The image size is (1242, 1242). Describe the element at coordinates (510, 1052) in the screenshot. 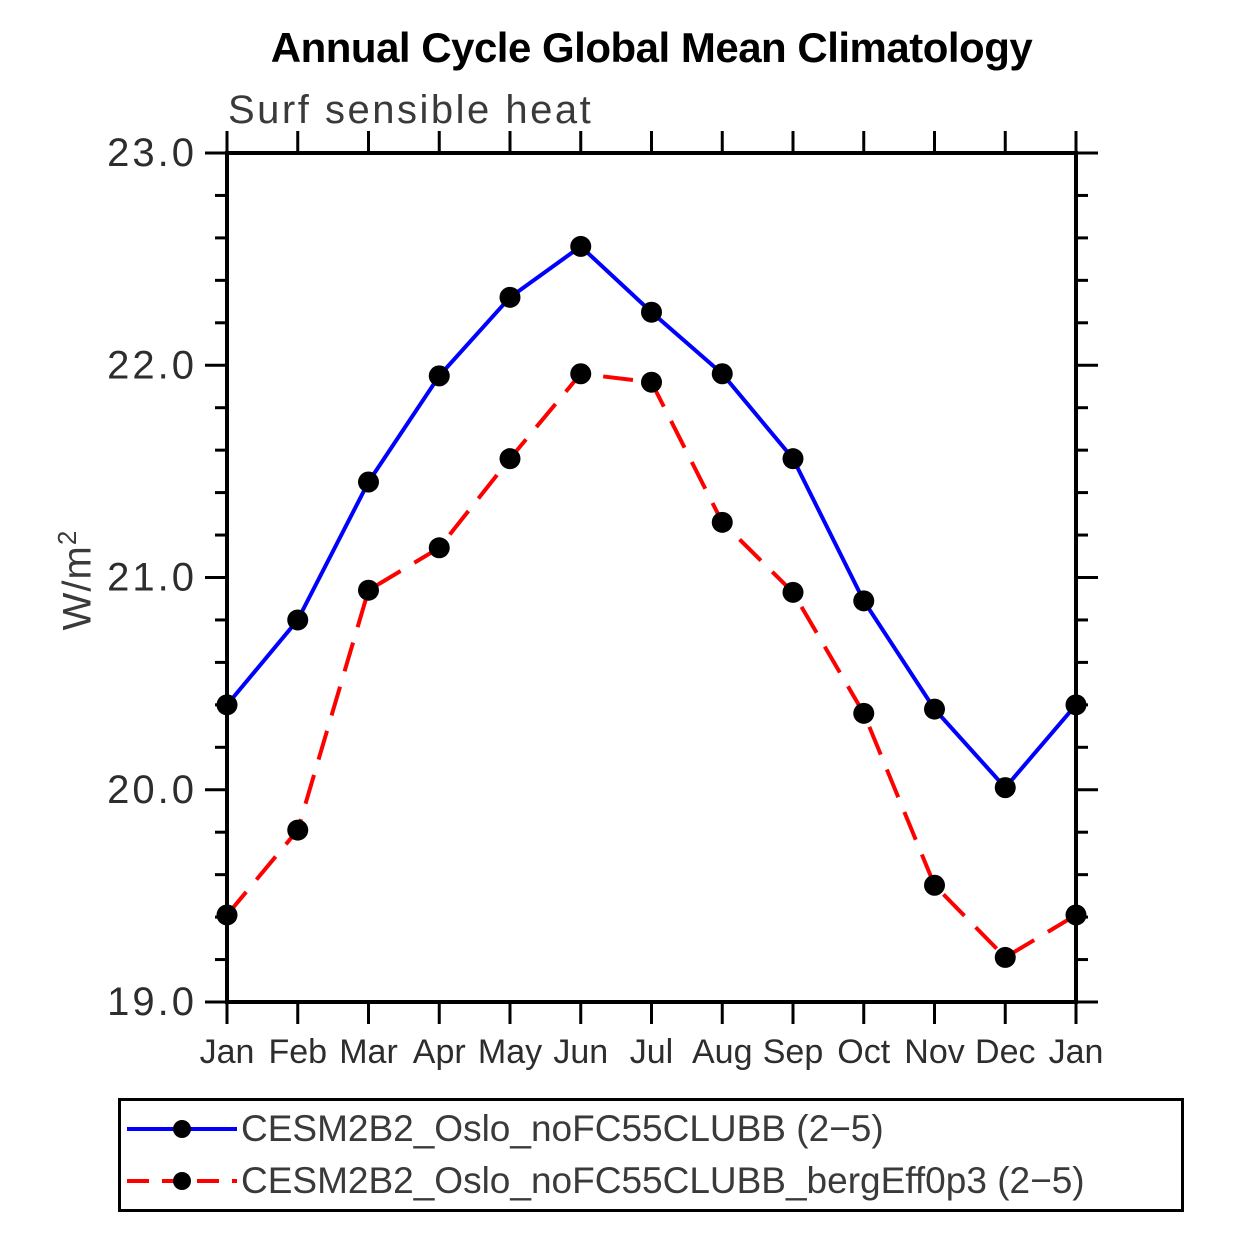

I see `x-tick-label: May` at that location.